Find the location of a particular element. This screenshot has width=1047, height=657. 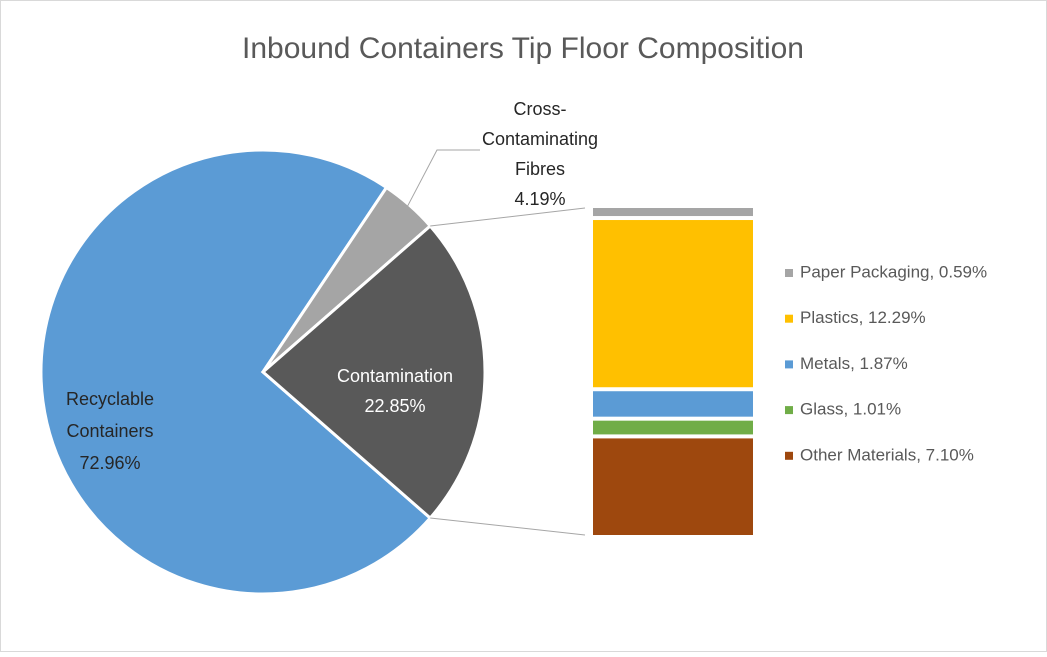

slice-label: Recyclable is located at coordinates (110, 399).